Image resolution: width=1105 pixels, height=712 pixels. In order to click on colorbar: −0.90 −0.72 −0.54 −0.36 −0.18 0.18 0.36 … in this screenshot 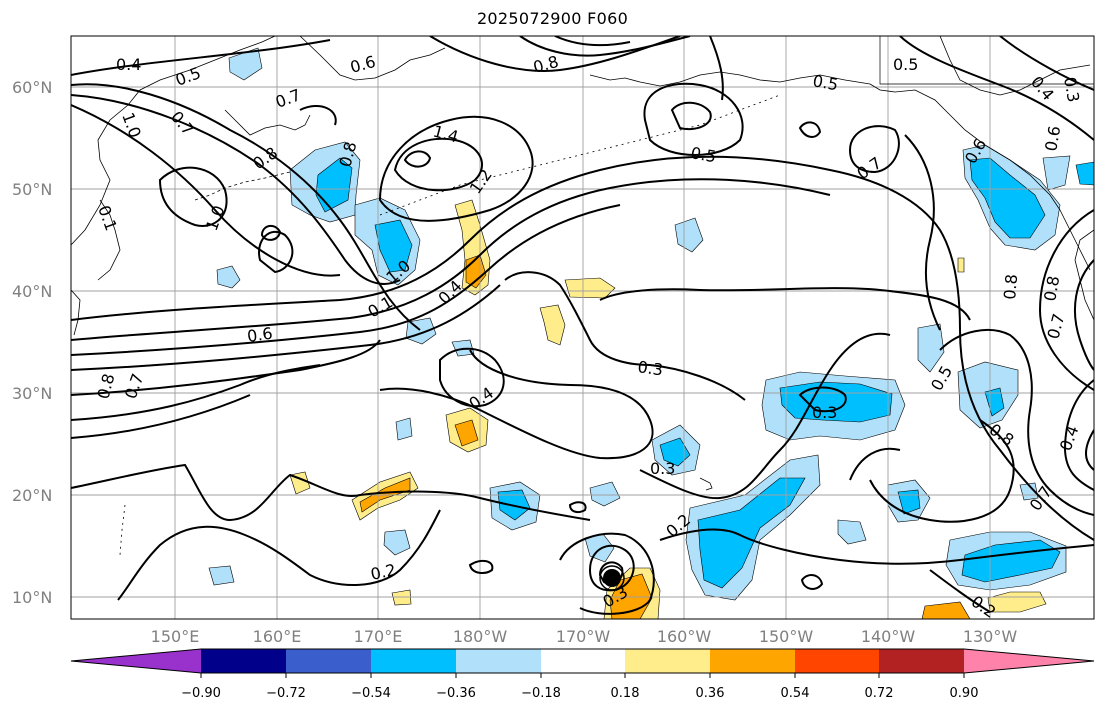, I will do `click(582, 674)`.